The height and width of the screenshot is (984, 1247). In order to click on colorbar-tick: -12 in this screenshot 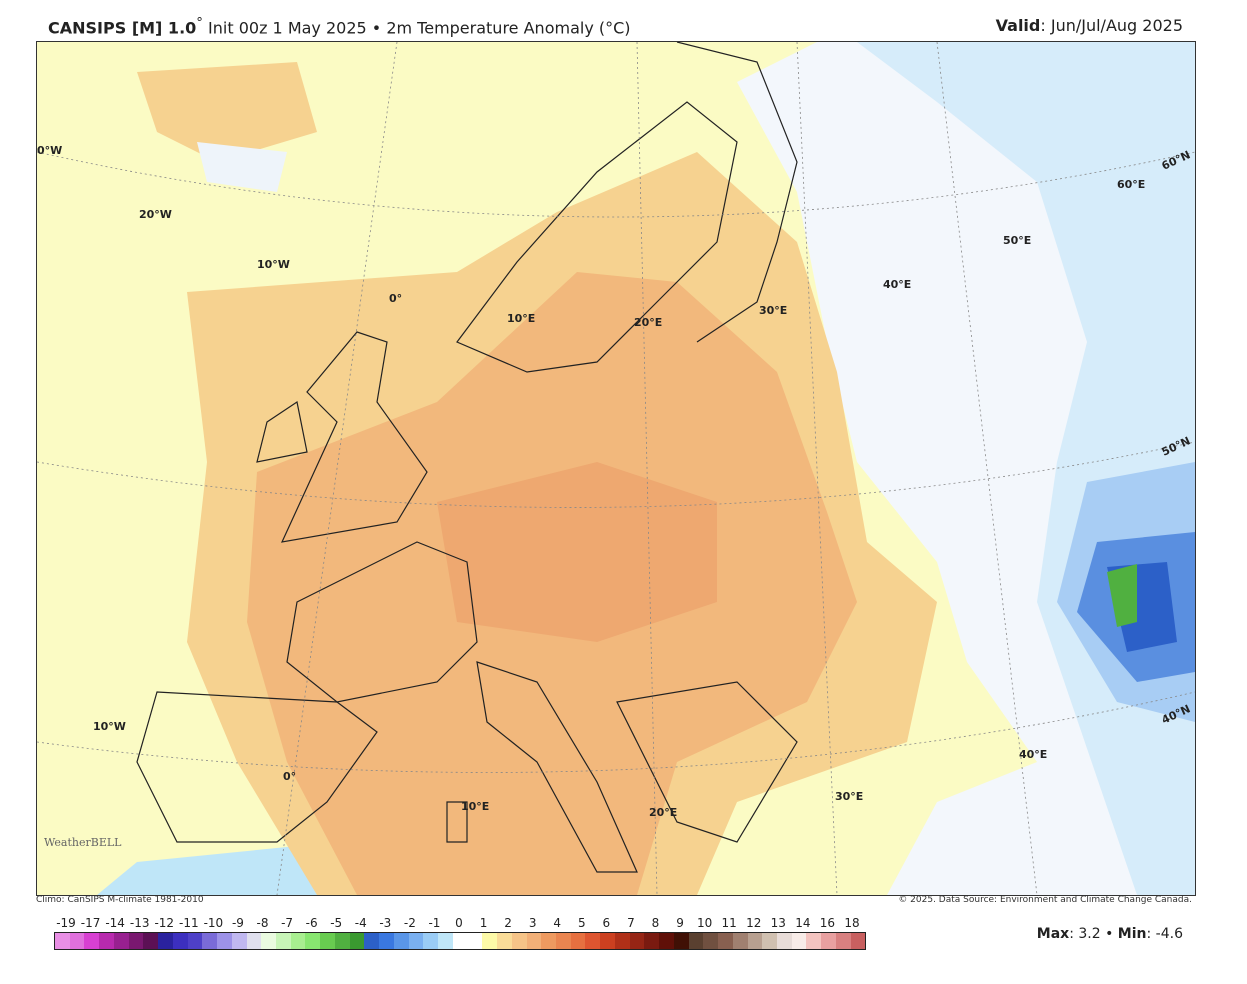, I will do `click(164, 923)`.